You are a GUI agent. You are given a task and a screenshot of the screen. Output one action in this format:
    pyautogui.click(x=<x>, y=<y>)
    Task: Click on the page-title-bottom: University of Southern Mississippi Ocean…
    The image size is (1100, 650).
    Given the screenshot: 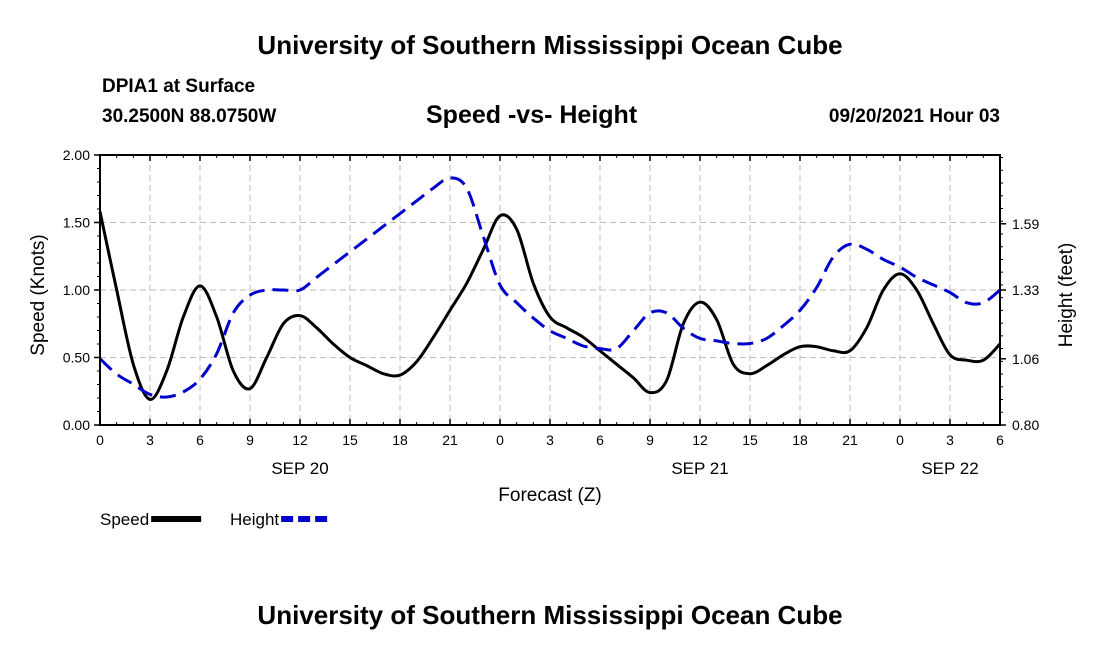 What is the action you would take?
    pyautogui.click(x=550, y=615)
    